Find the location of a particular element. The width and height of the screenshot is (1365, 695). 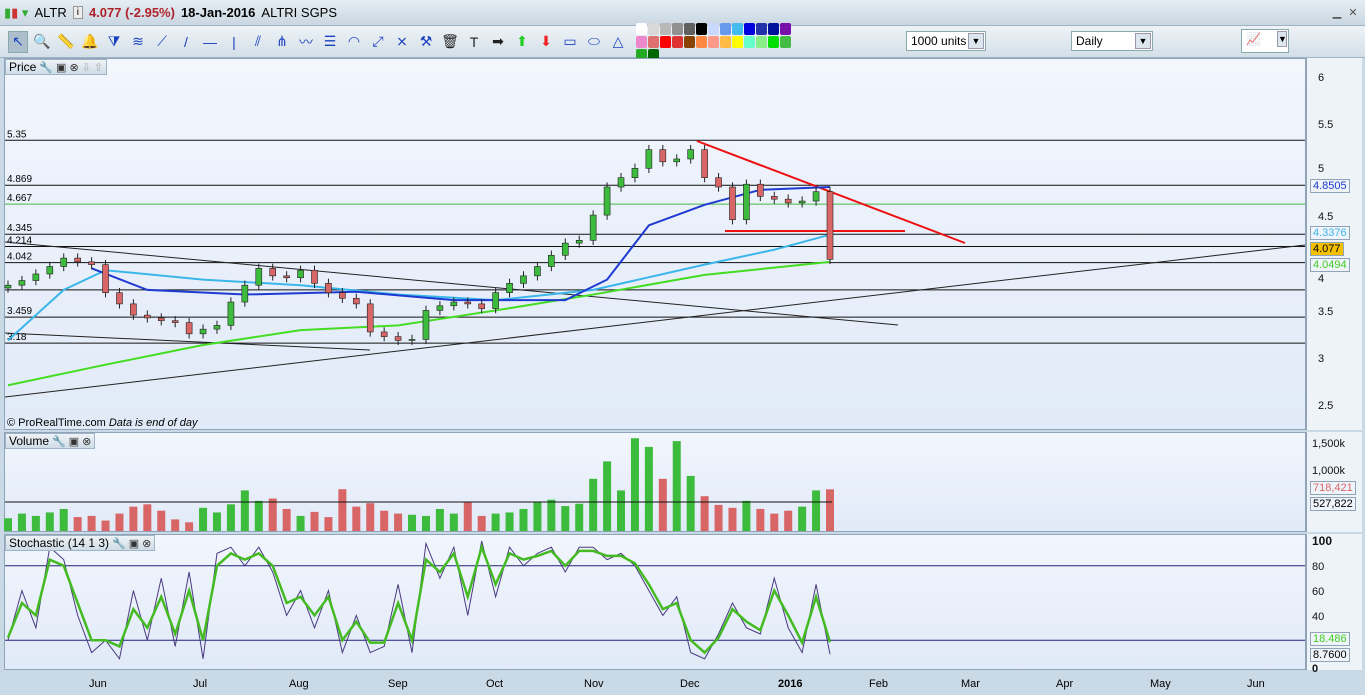

x-axis-label: Aug is located at coordinates (299, 684).